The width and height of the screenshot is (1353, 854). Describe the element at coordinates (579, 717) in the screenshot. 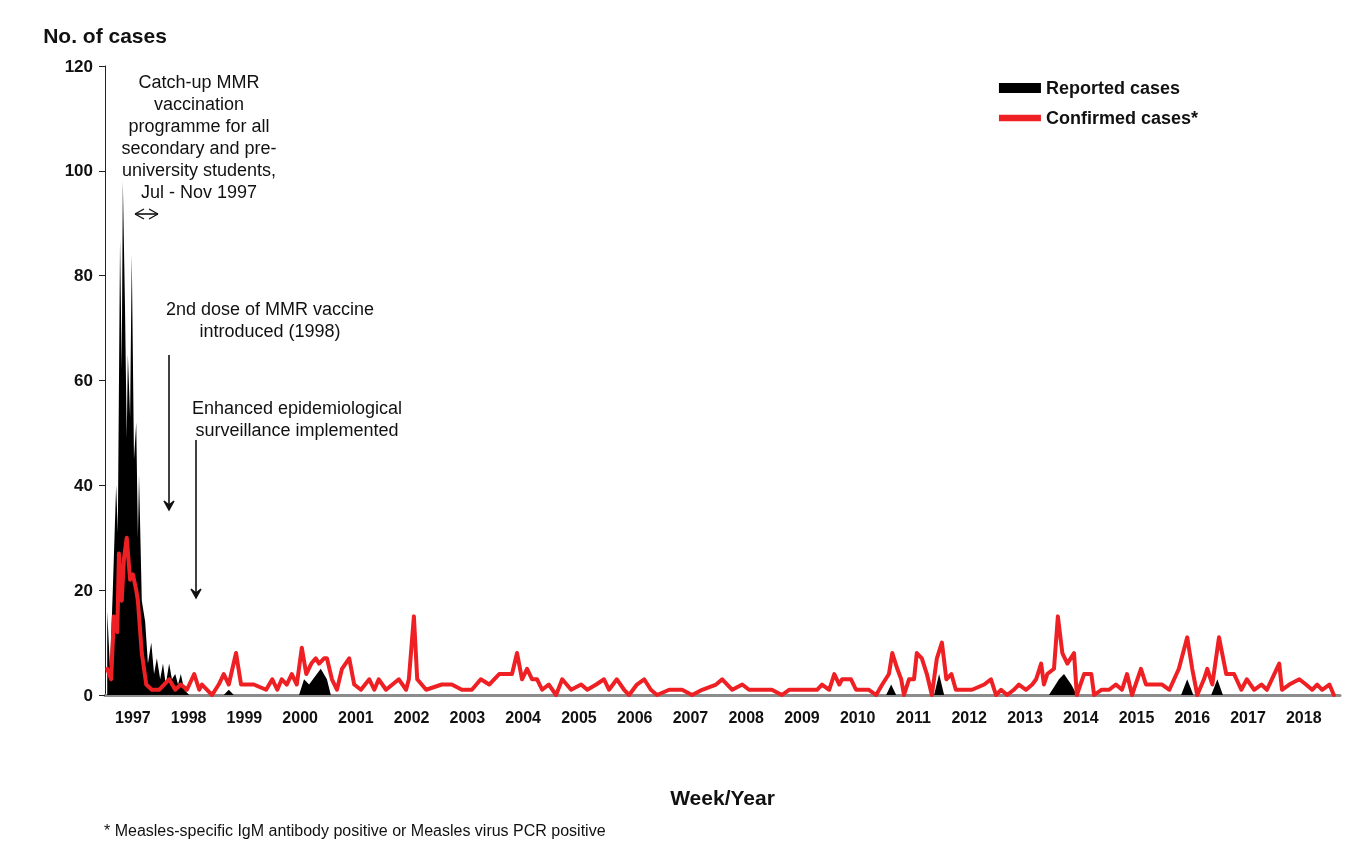

I see `x-tick-label: 2005` at that location.